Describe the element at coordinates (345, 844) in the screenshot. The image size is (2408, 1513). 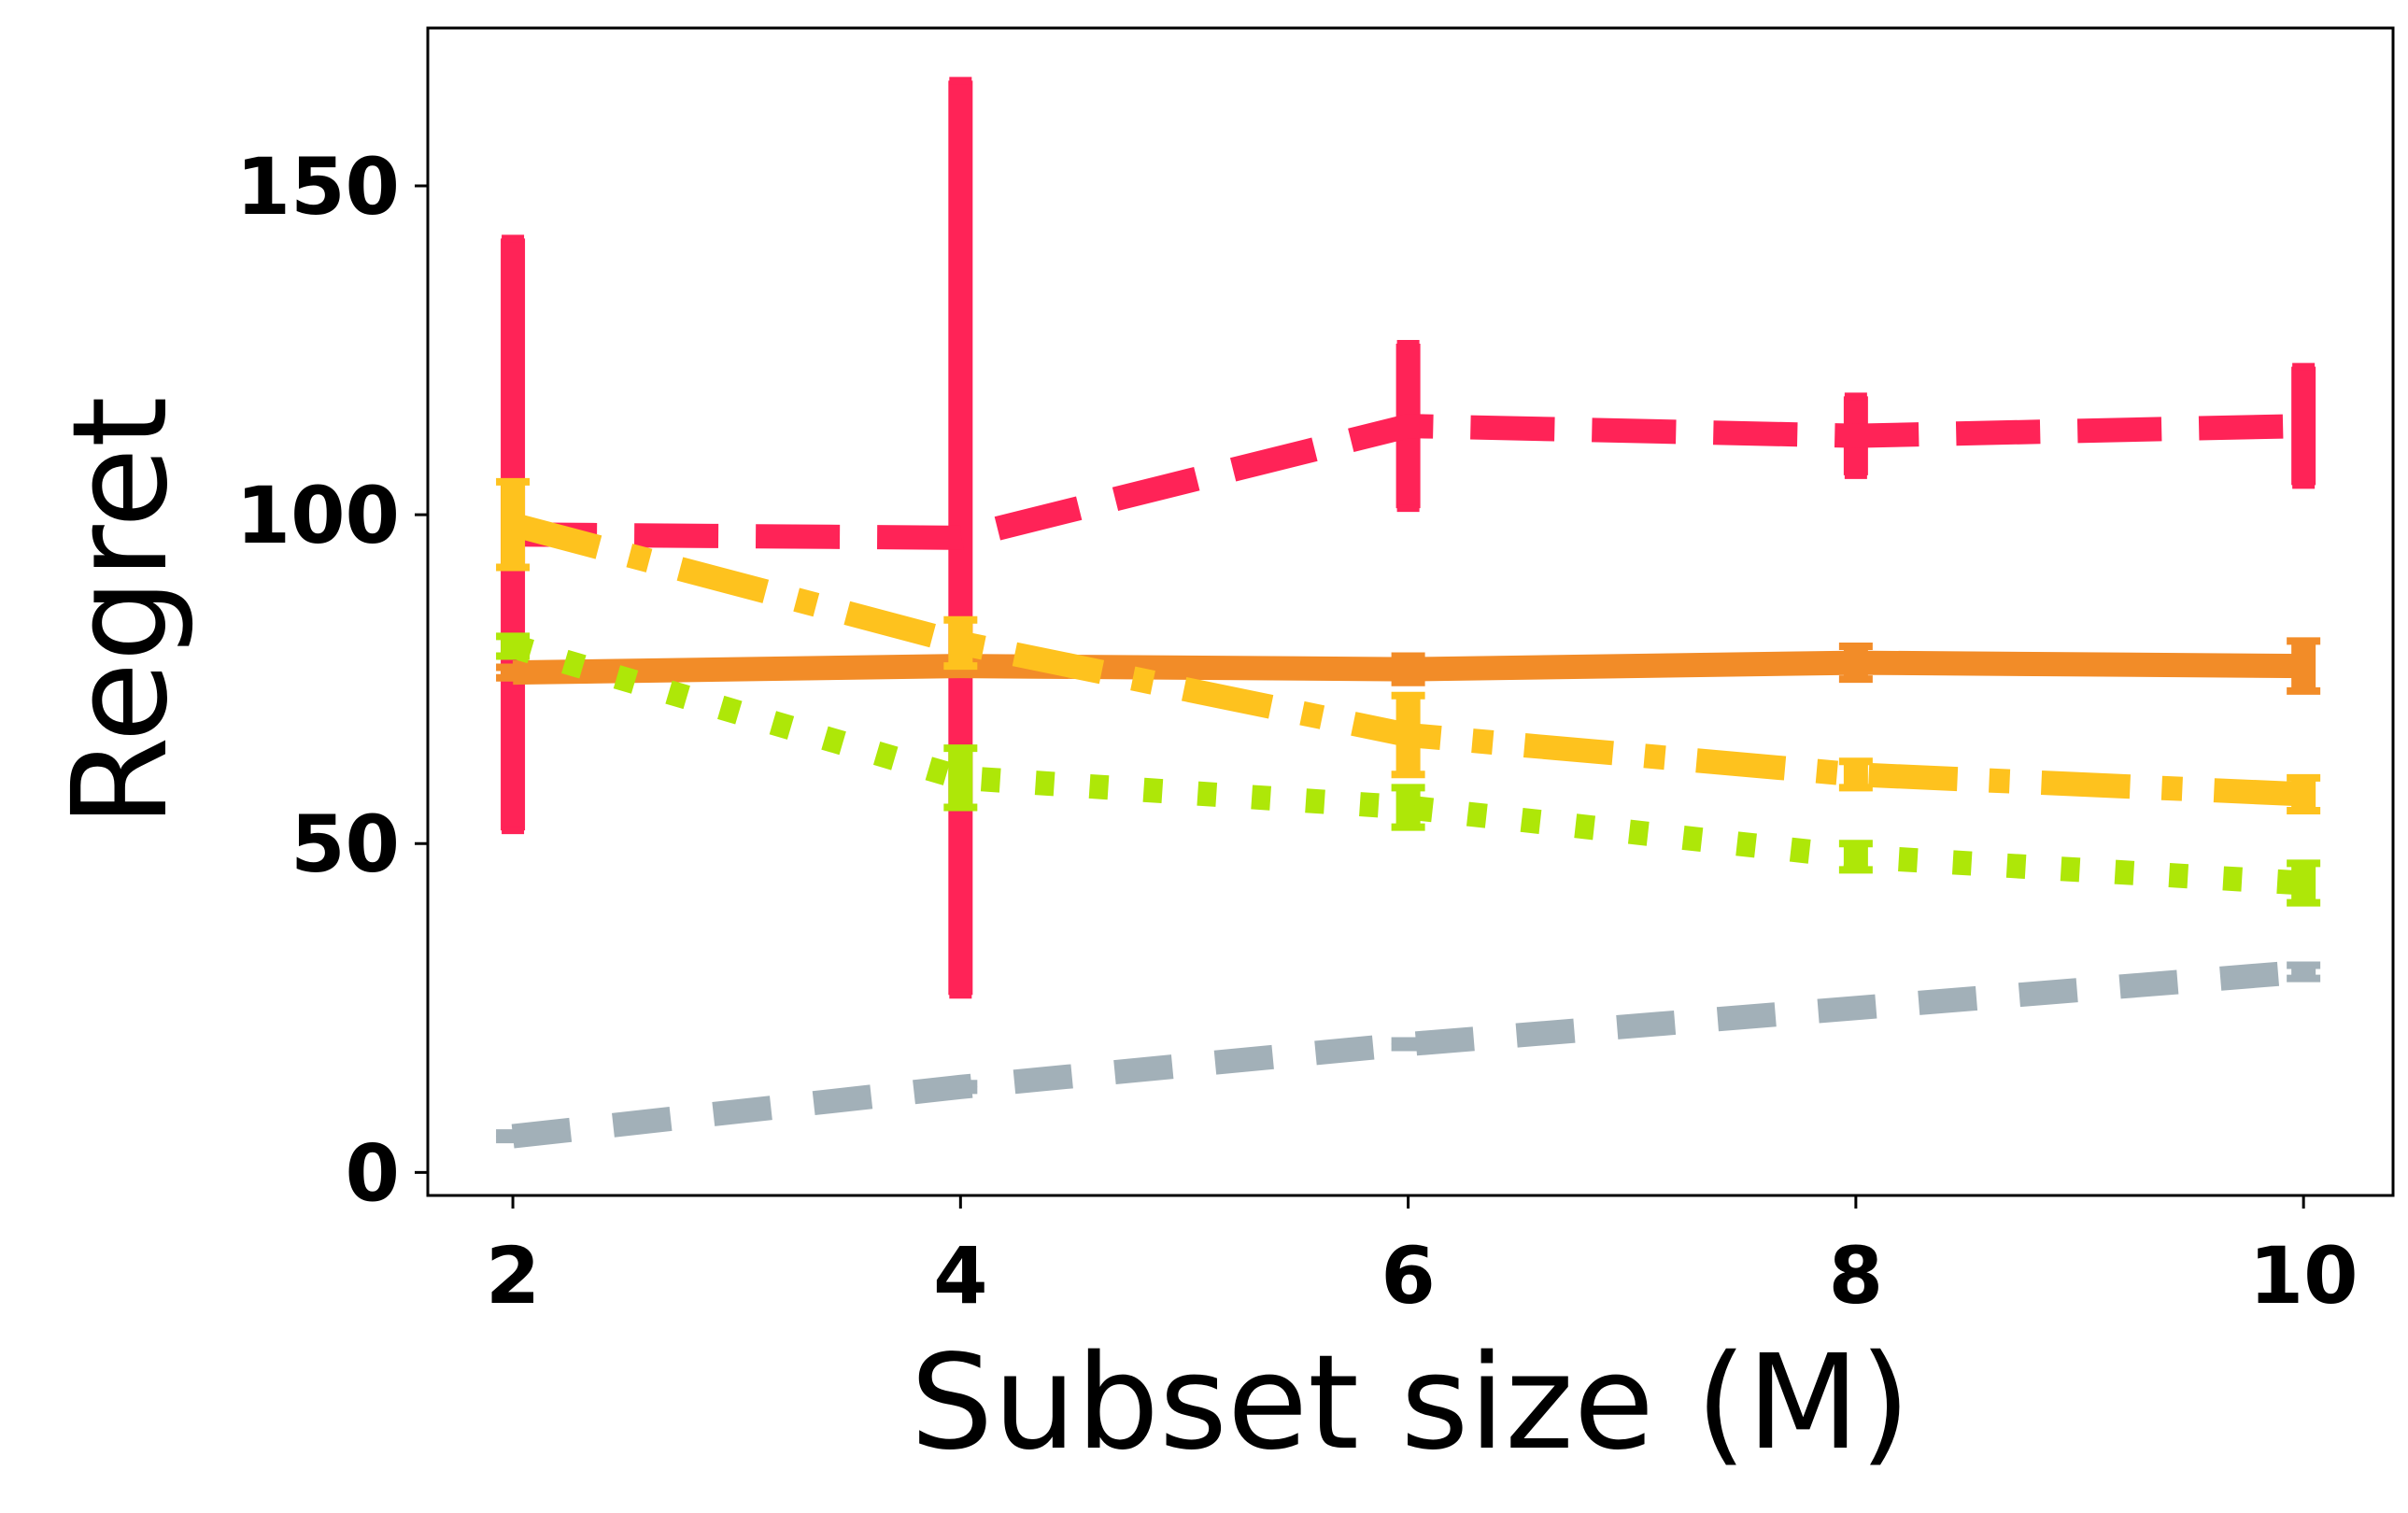
I see `y-tick-label: 50` at that location.